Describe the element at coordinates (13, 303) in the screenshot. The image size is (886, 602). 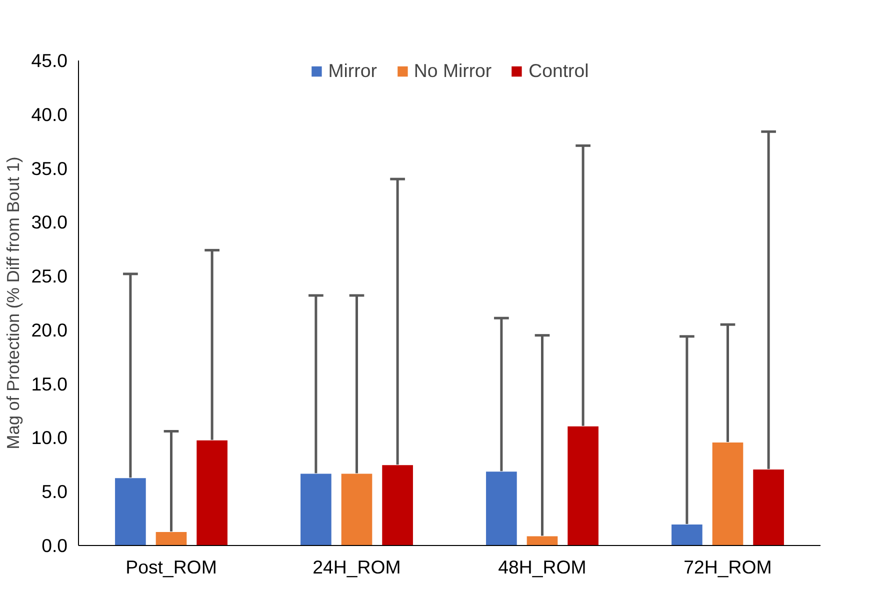
I see `y-axis-title: Mag of Protection (% Diff from Bout 1)` at that location.